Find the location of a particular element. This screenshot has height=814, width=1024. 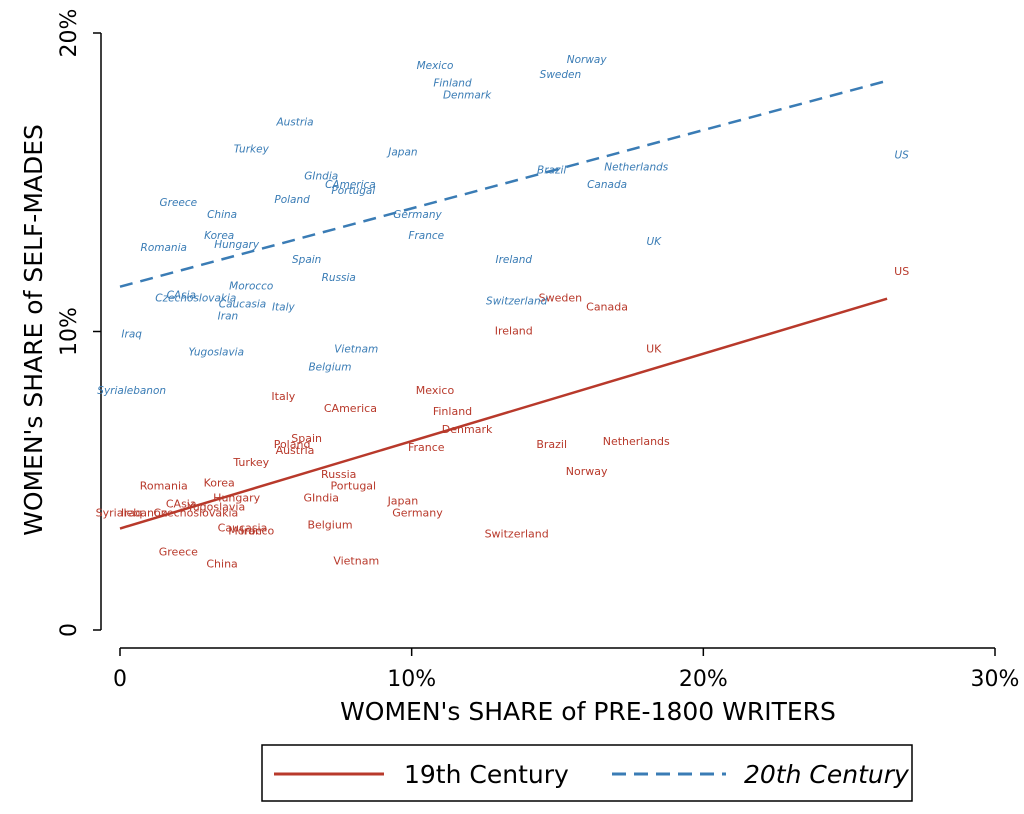

legend-label-19th: 19th Century is located at coordinates (486, 774).